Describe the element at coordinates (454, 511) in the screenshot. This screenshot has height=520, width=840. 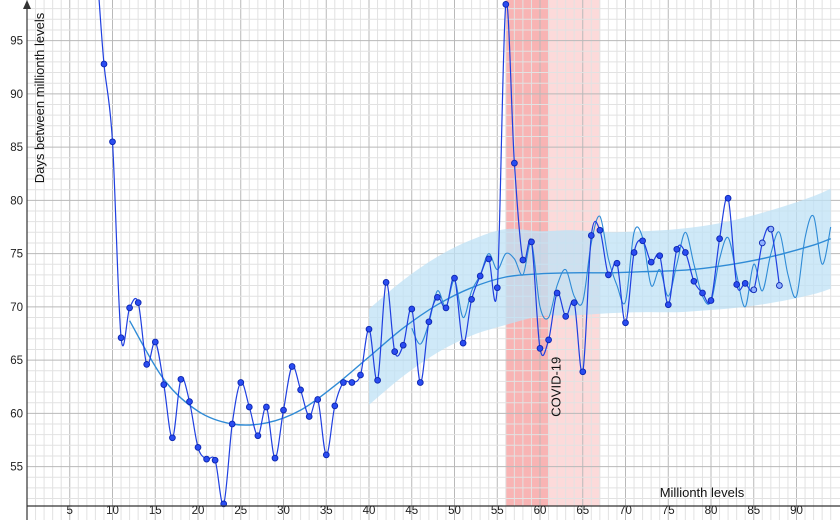
I see `x-tick-50: 50` at that location.